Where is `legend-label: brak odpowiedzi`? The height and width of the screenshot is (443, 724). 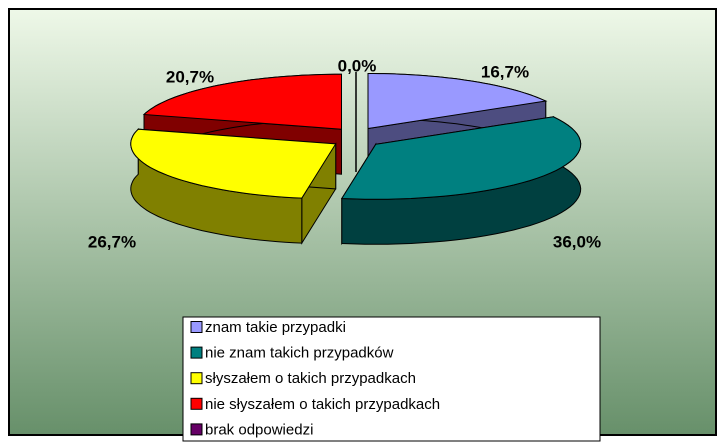
legend-label: brak odpowiedzi is located at coordinates (259, 429).